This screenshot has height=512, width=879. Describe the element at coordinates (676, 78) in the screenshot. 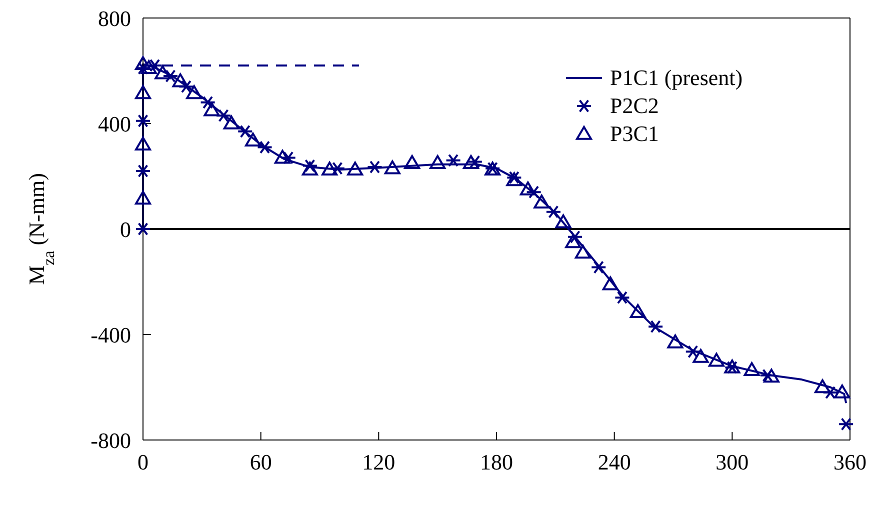

I see `legend-label: P1C1 (present)` at that location.